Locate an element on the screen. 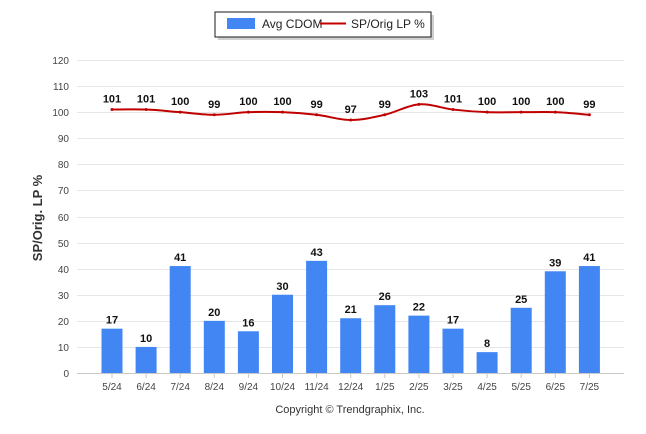 Image resolution: width=646 pixels, height=434 pixels. bar-data-label: 16 is located at coordinates (248, 323).